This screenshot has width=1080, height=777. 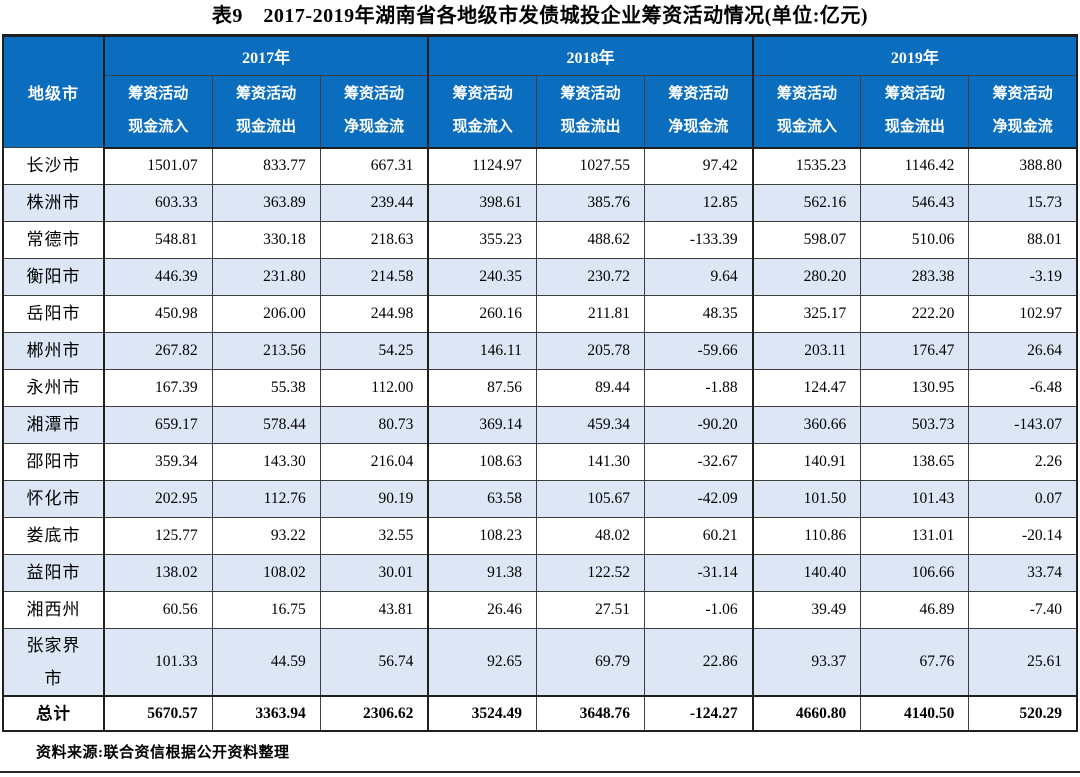 I want to click on source-note: 资料来源:联合资信根据公开资料整理, so click(x=163, y=753).